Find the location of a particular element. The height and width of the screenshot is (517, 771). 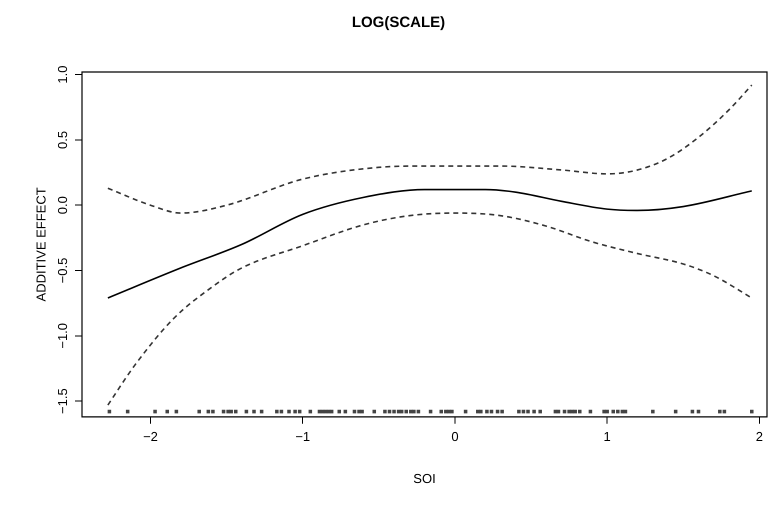

x-tick-label: −2 is located at coordinates (150, 436).